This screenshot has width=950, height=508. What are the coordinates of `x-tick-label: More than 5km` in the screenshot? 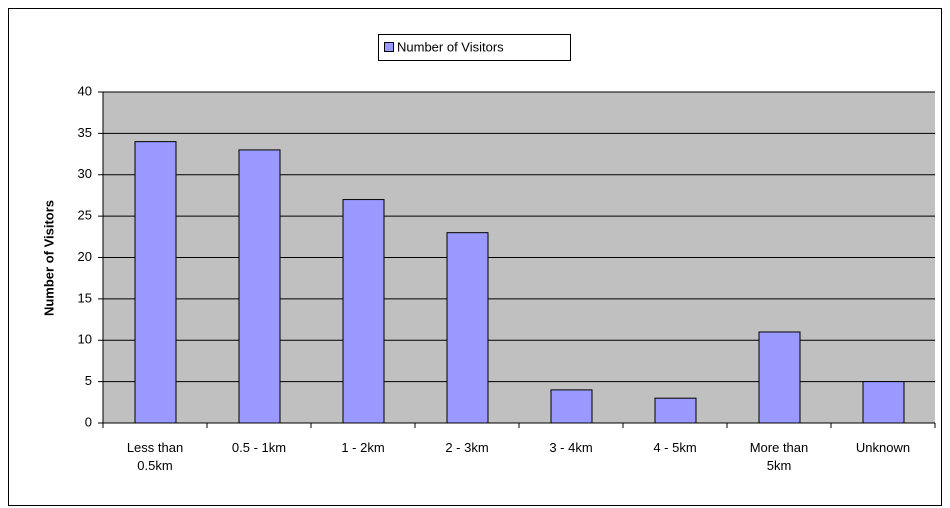 It's located at (779, 456).